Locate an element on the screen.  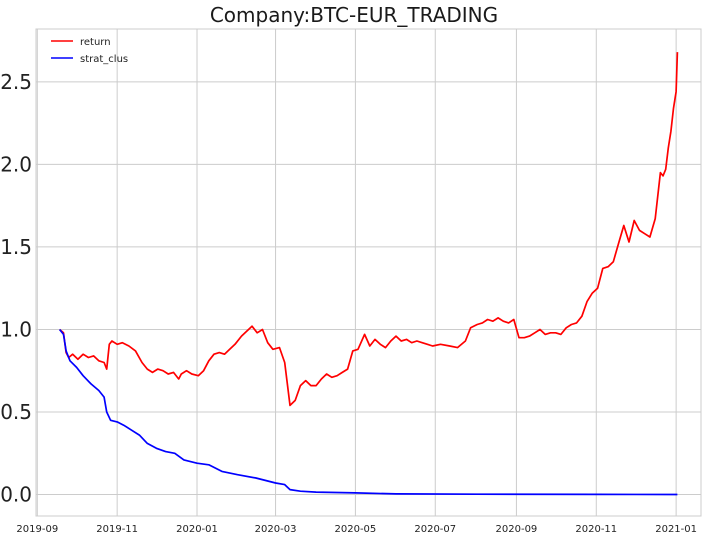
y-tick-label: 0.0 is located at coordinates (16, 495).